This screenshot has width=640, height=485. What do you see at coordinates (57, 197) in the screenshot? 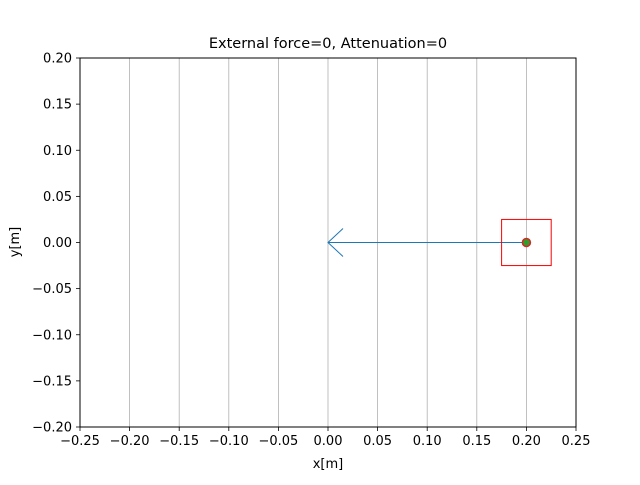
I see `y-tick-label: 0.05` at bounding box center [57, 197].